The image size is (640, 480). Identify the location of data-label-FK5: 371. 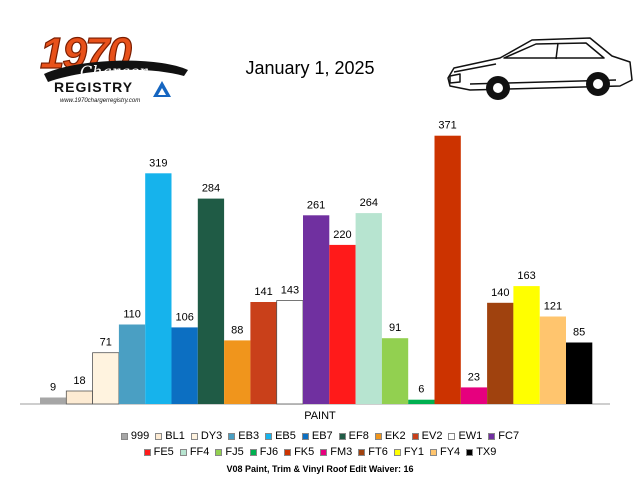
(447, 126).